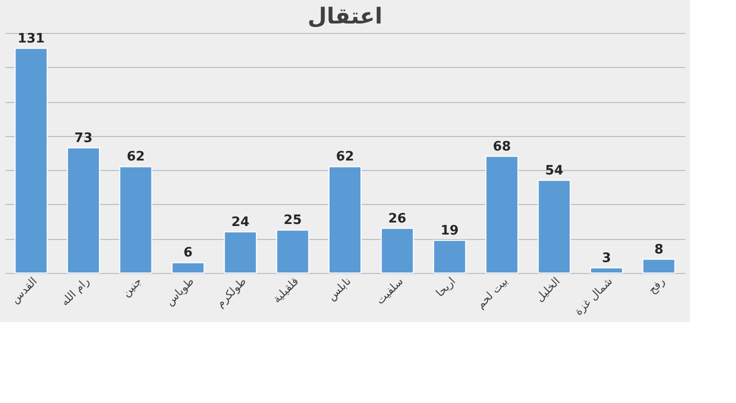  I want to click on data-label: 24, so click(240, 222).